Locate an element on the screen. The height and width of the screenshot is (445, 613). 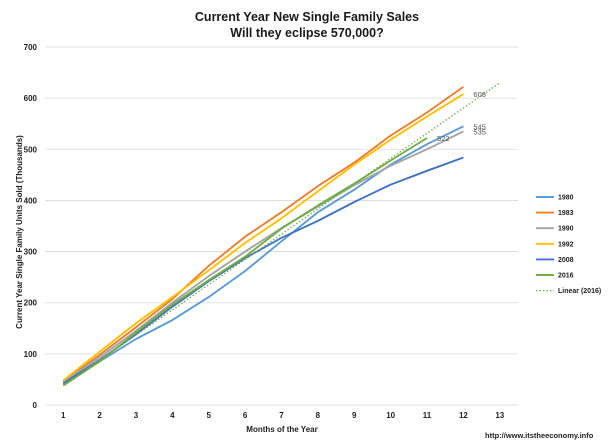
end-label-1980: 545 is located at coordinates (479, 126).